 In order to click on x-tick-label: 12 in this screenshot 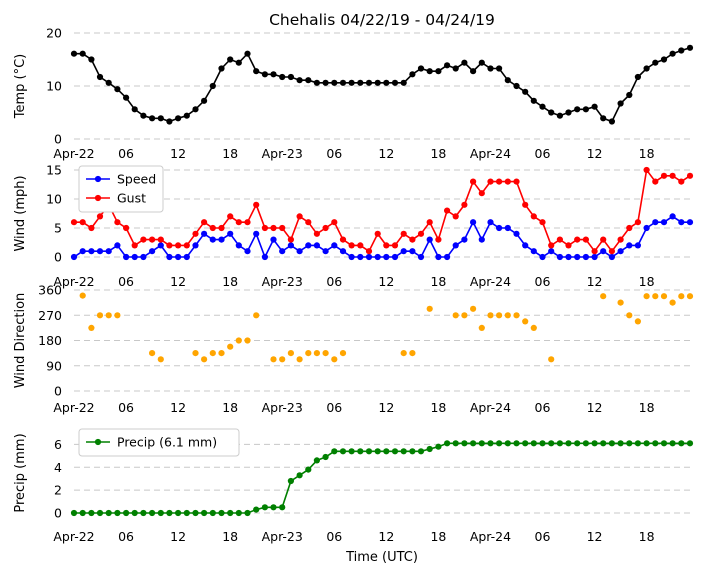, I will do `click(178, 407)`.